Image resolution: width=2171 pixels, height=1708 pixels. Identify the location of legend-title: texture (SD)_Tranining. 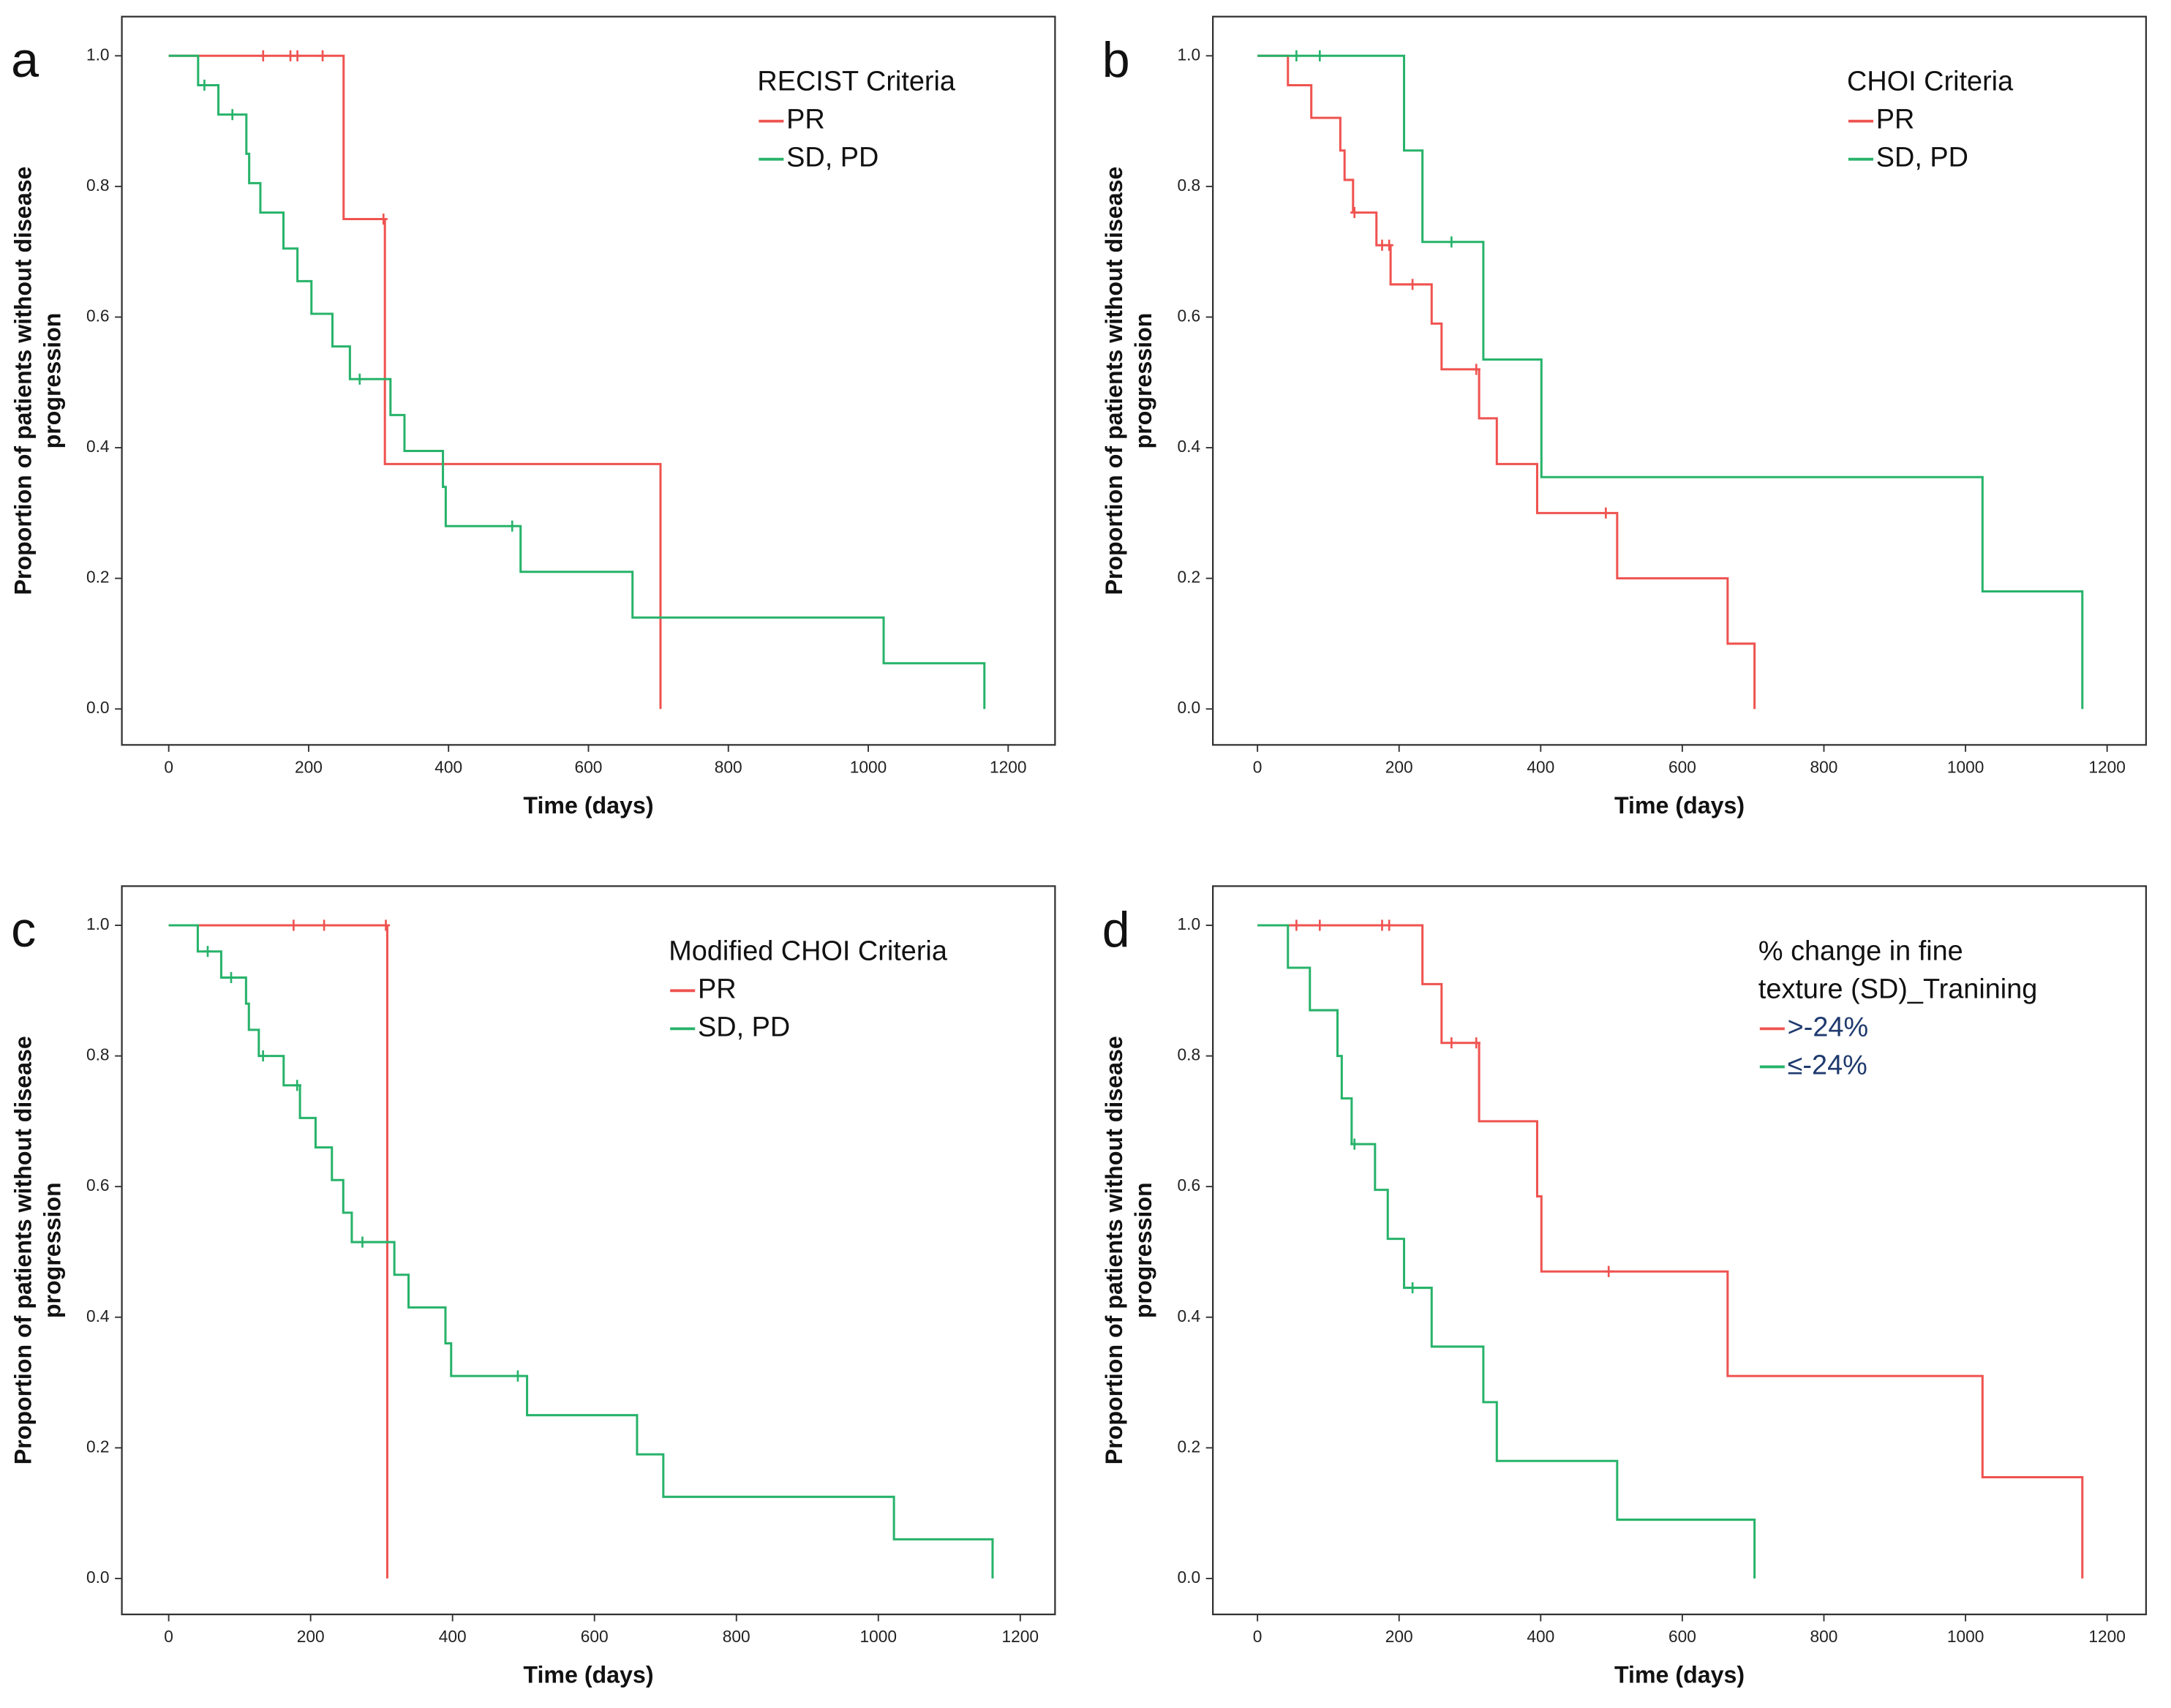
(1898, 989).